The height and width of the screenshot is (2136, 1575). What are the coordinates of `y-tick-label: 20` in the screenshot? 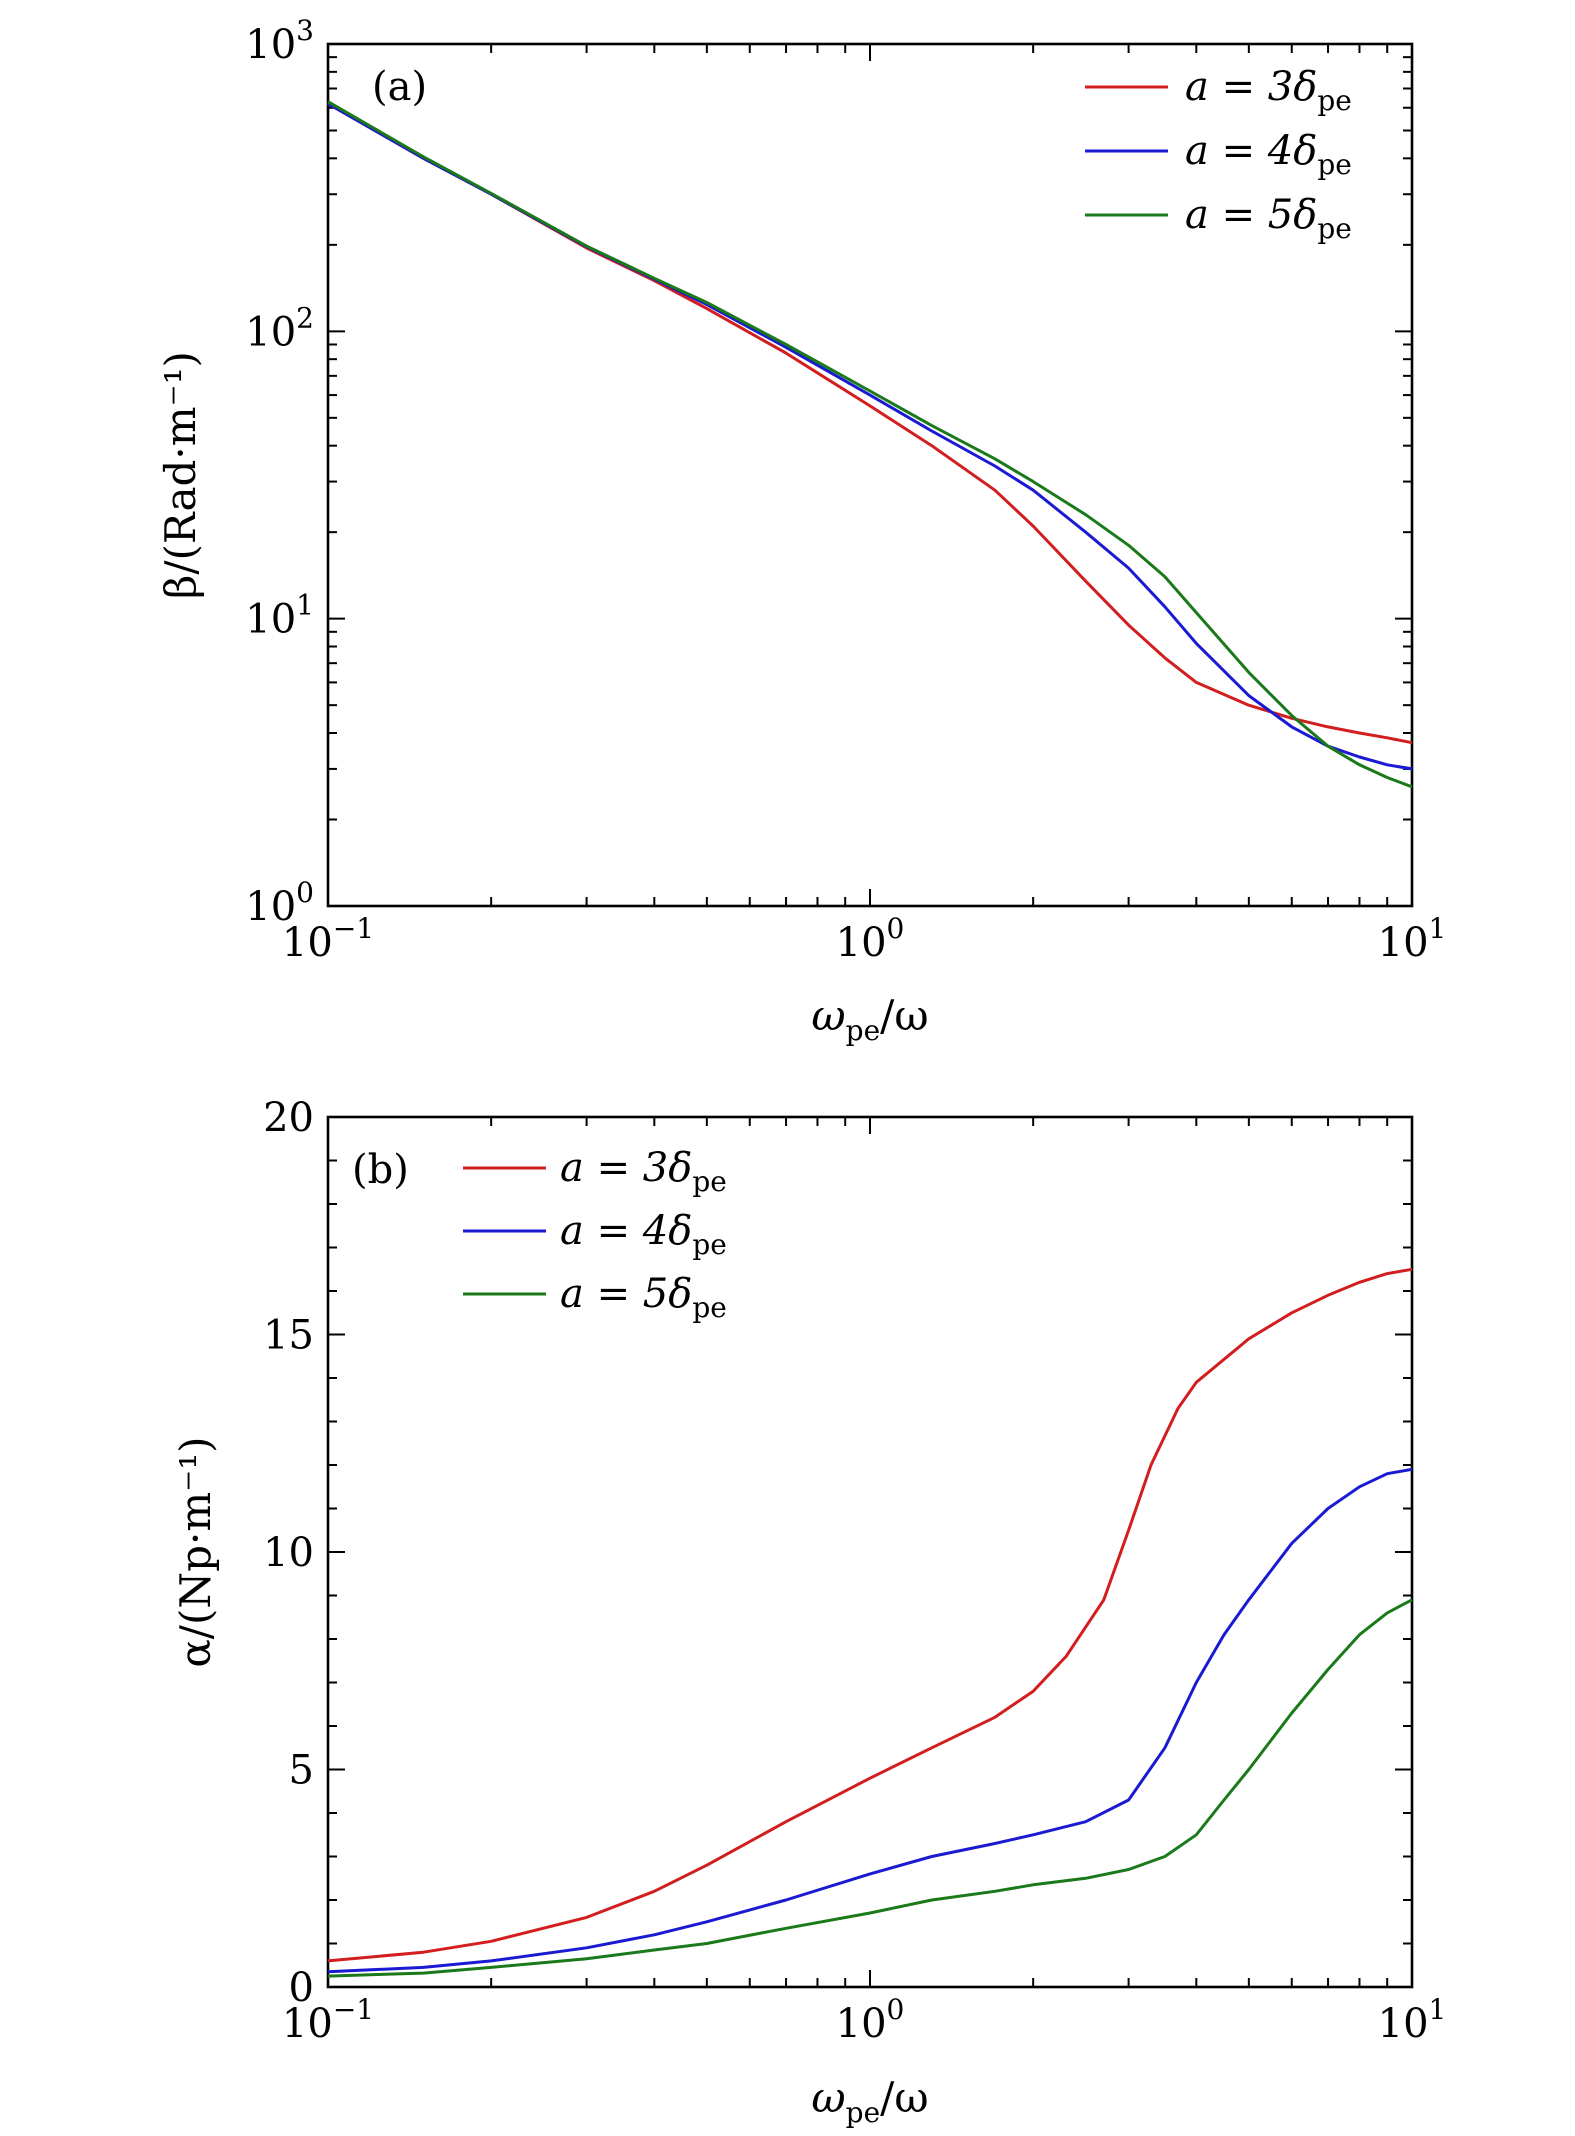 It's located at (288, 1118).